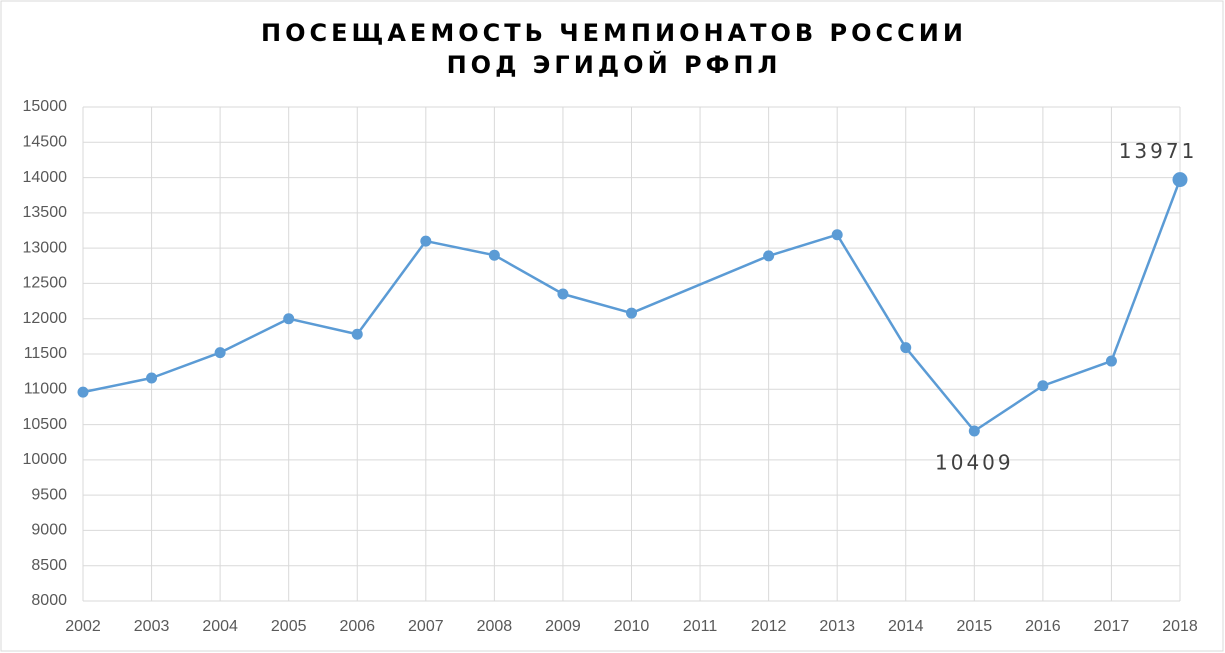 The height and width of the screenshot is (653, 1225). What do you see at coordinates (45, 318) in the screenshot?
I see `y-tick-label: 12000` at bounding box center [45, 318].